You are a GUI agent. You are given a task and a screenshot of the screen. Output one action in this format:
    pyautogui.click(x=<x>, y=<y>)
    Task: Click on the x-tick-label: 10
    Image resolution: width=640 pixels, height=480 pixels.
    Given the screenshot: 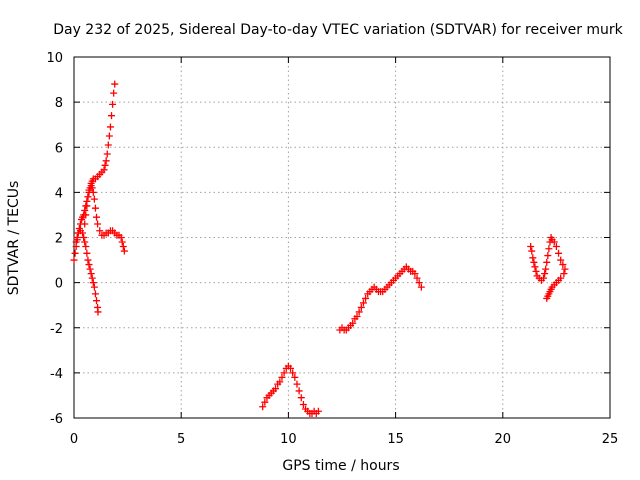 What is the action you would take?
    pyautogui.click(x=288, y=439)
    